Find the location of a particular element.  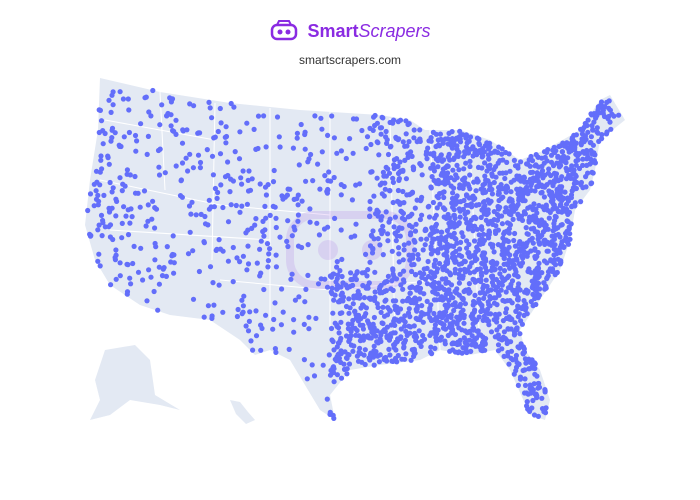

brand-logo: SmartScrapers is located at coordinates (350, 31).